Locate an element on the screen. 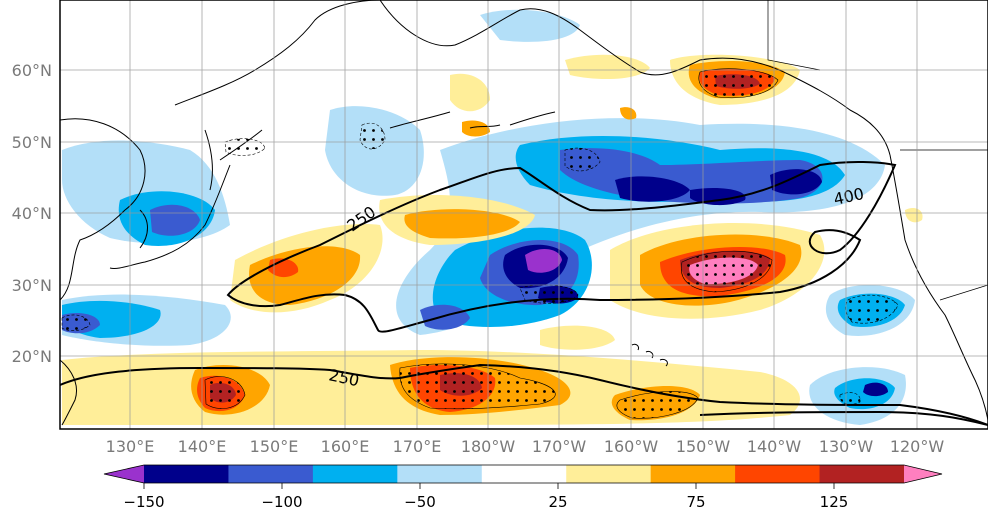 The height and width of the screenshot is (511, 988). colorbar-extend-high is located at coordinates (923, 474).